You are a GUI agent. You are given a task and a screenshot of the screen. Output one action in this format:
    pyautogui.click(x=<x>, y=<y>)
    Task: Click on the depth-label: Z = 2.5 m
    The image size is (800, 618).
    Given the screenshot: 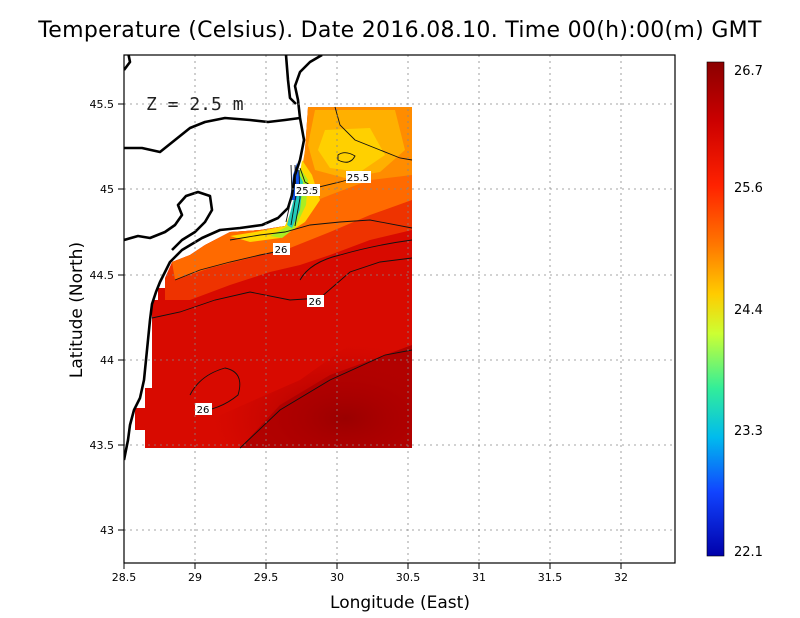 What is the action you would take?
    pyautogui.click(x=195, y=104)
    